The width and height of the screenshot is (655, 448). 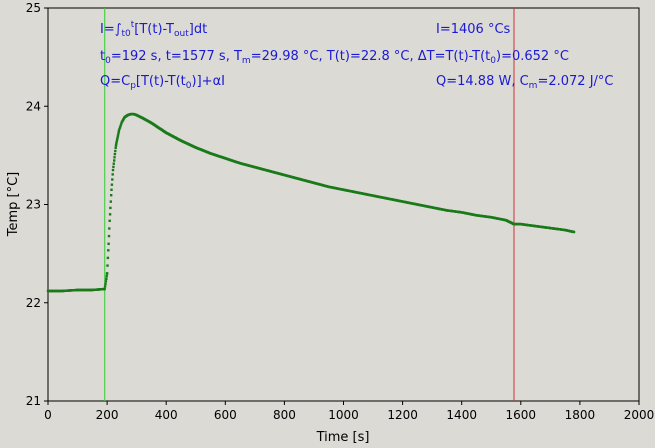 What do you see at coordinates (33, 106) in the screenshot?
I see `y-tick-label: 24` at bounding box center [33, 106].